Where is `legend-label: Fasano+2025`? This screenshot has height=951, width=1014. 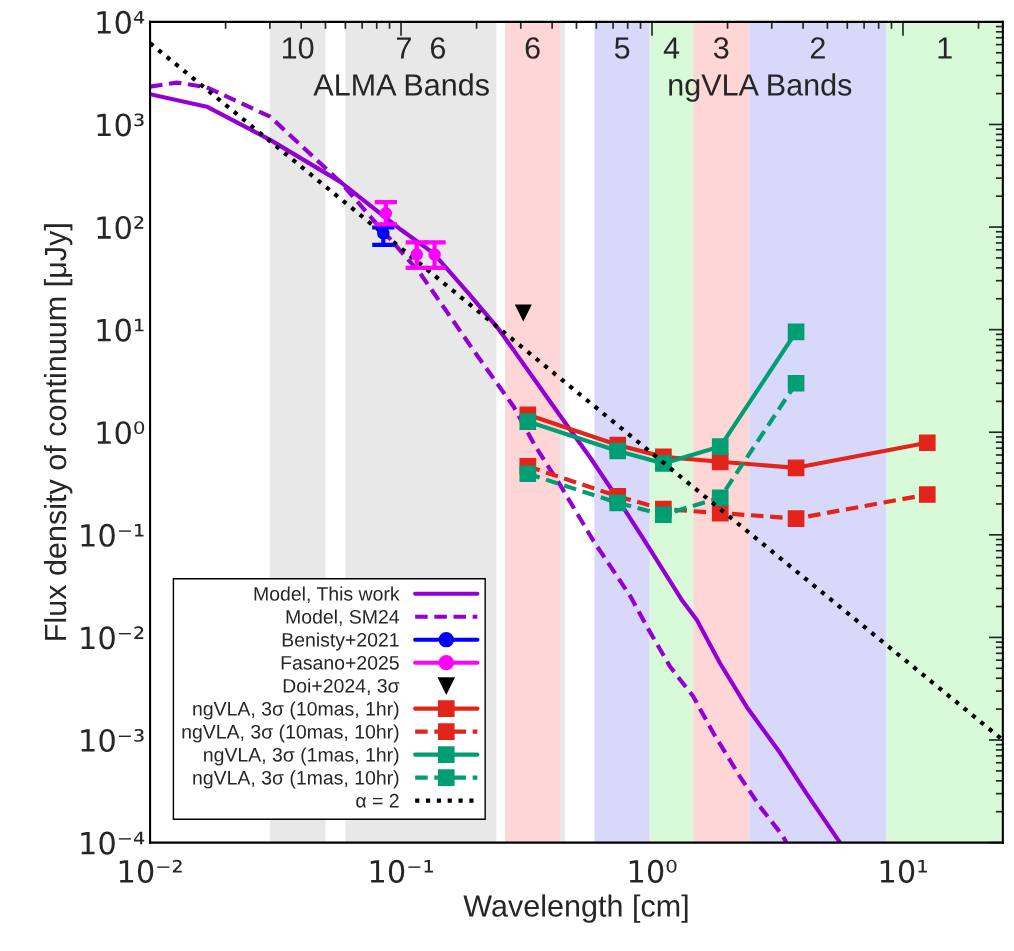
legend-label: Fasano+2025 is located at coordinates (340, 662).